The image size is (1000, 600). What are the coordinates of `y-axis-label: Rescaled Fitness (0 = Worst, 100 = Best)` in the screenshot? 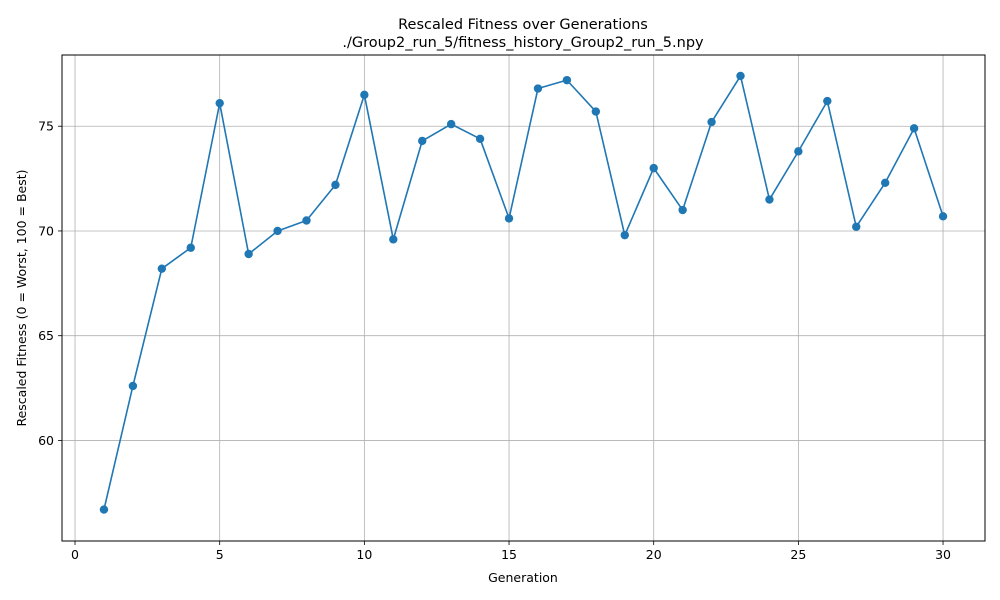 It's located at (21, 297).